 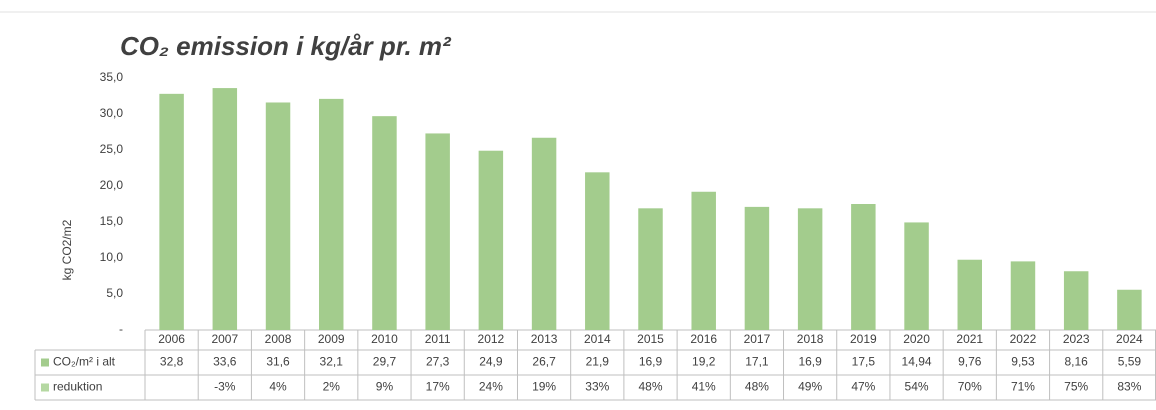 What do you see at coordinates (278, 362) in the screenshot?
I see `table-value: 31,6` at bounding box center [278, 362].